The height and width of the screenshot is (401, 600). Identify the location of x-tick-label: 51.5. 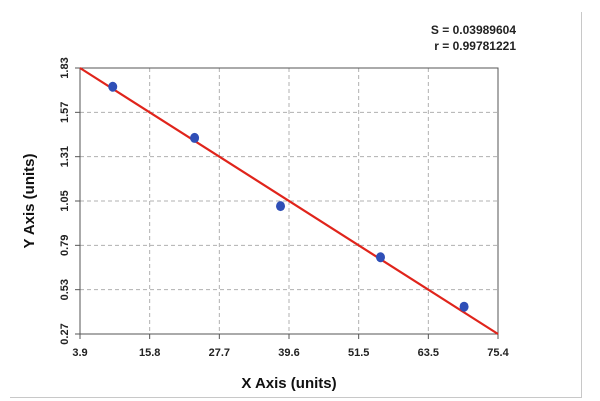
(358, 353).